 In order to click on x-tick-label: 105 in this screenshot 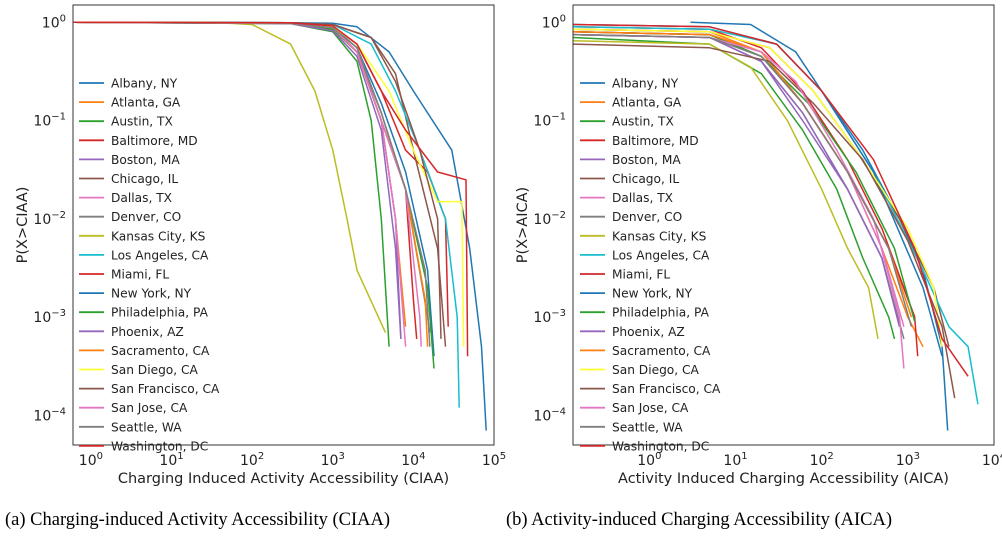, I will do `click(494, 460)`.